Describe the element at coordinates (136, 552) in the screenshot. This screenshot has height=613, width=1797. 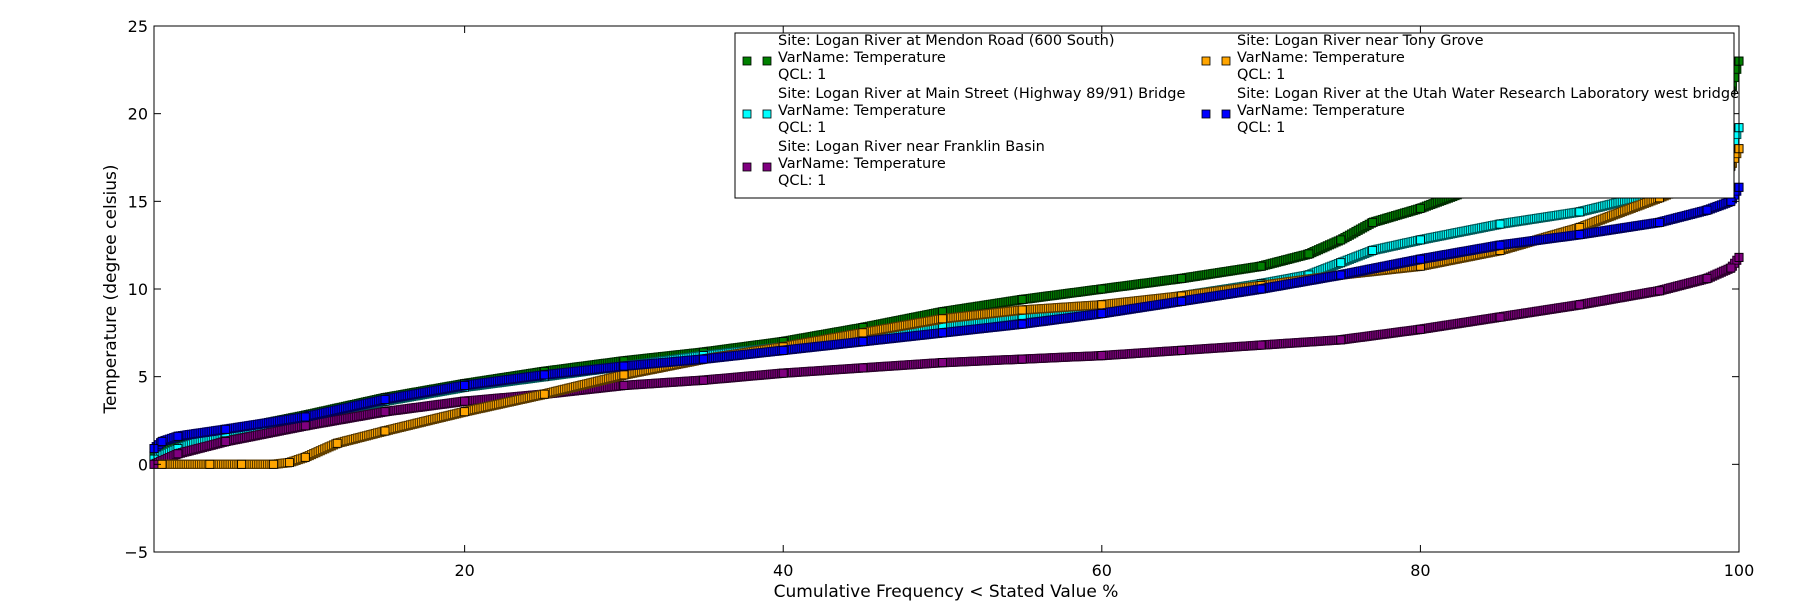
I see `y-tick-label: −5` at that location.